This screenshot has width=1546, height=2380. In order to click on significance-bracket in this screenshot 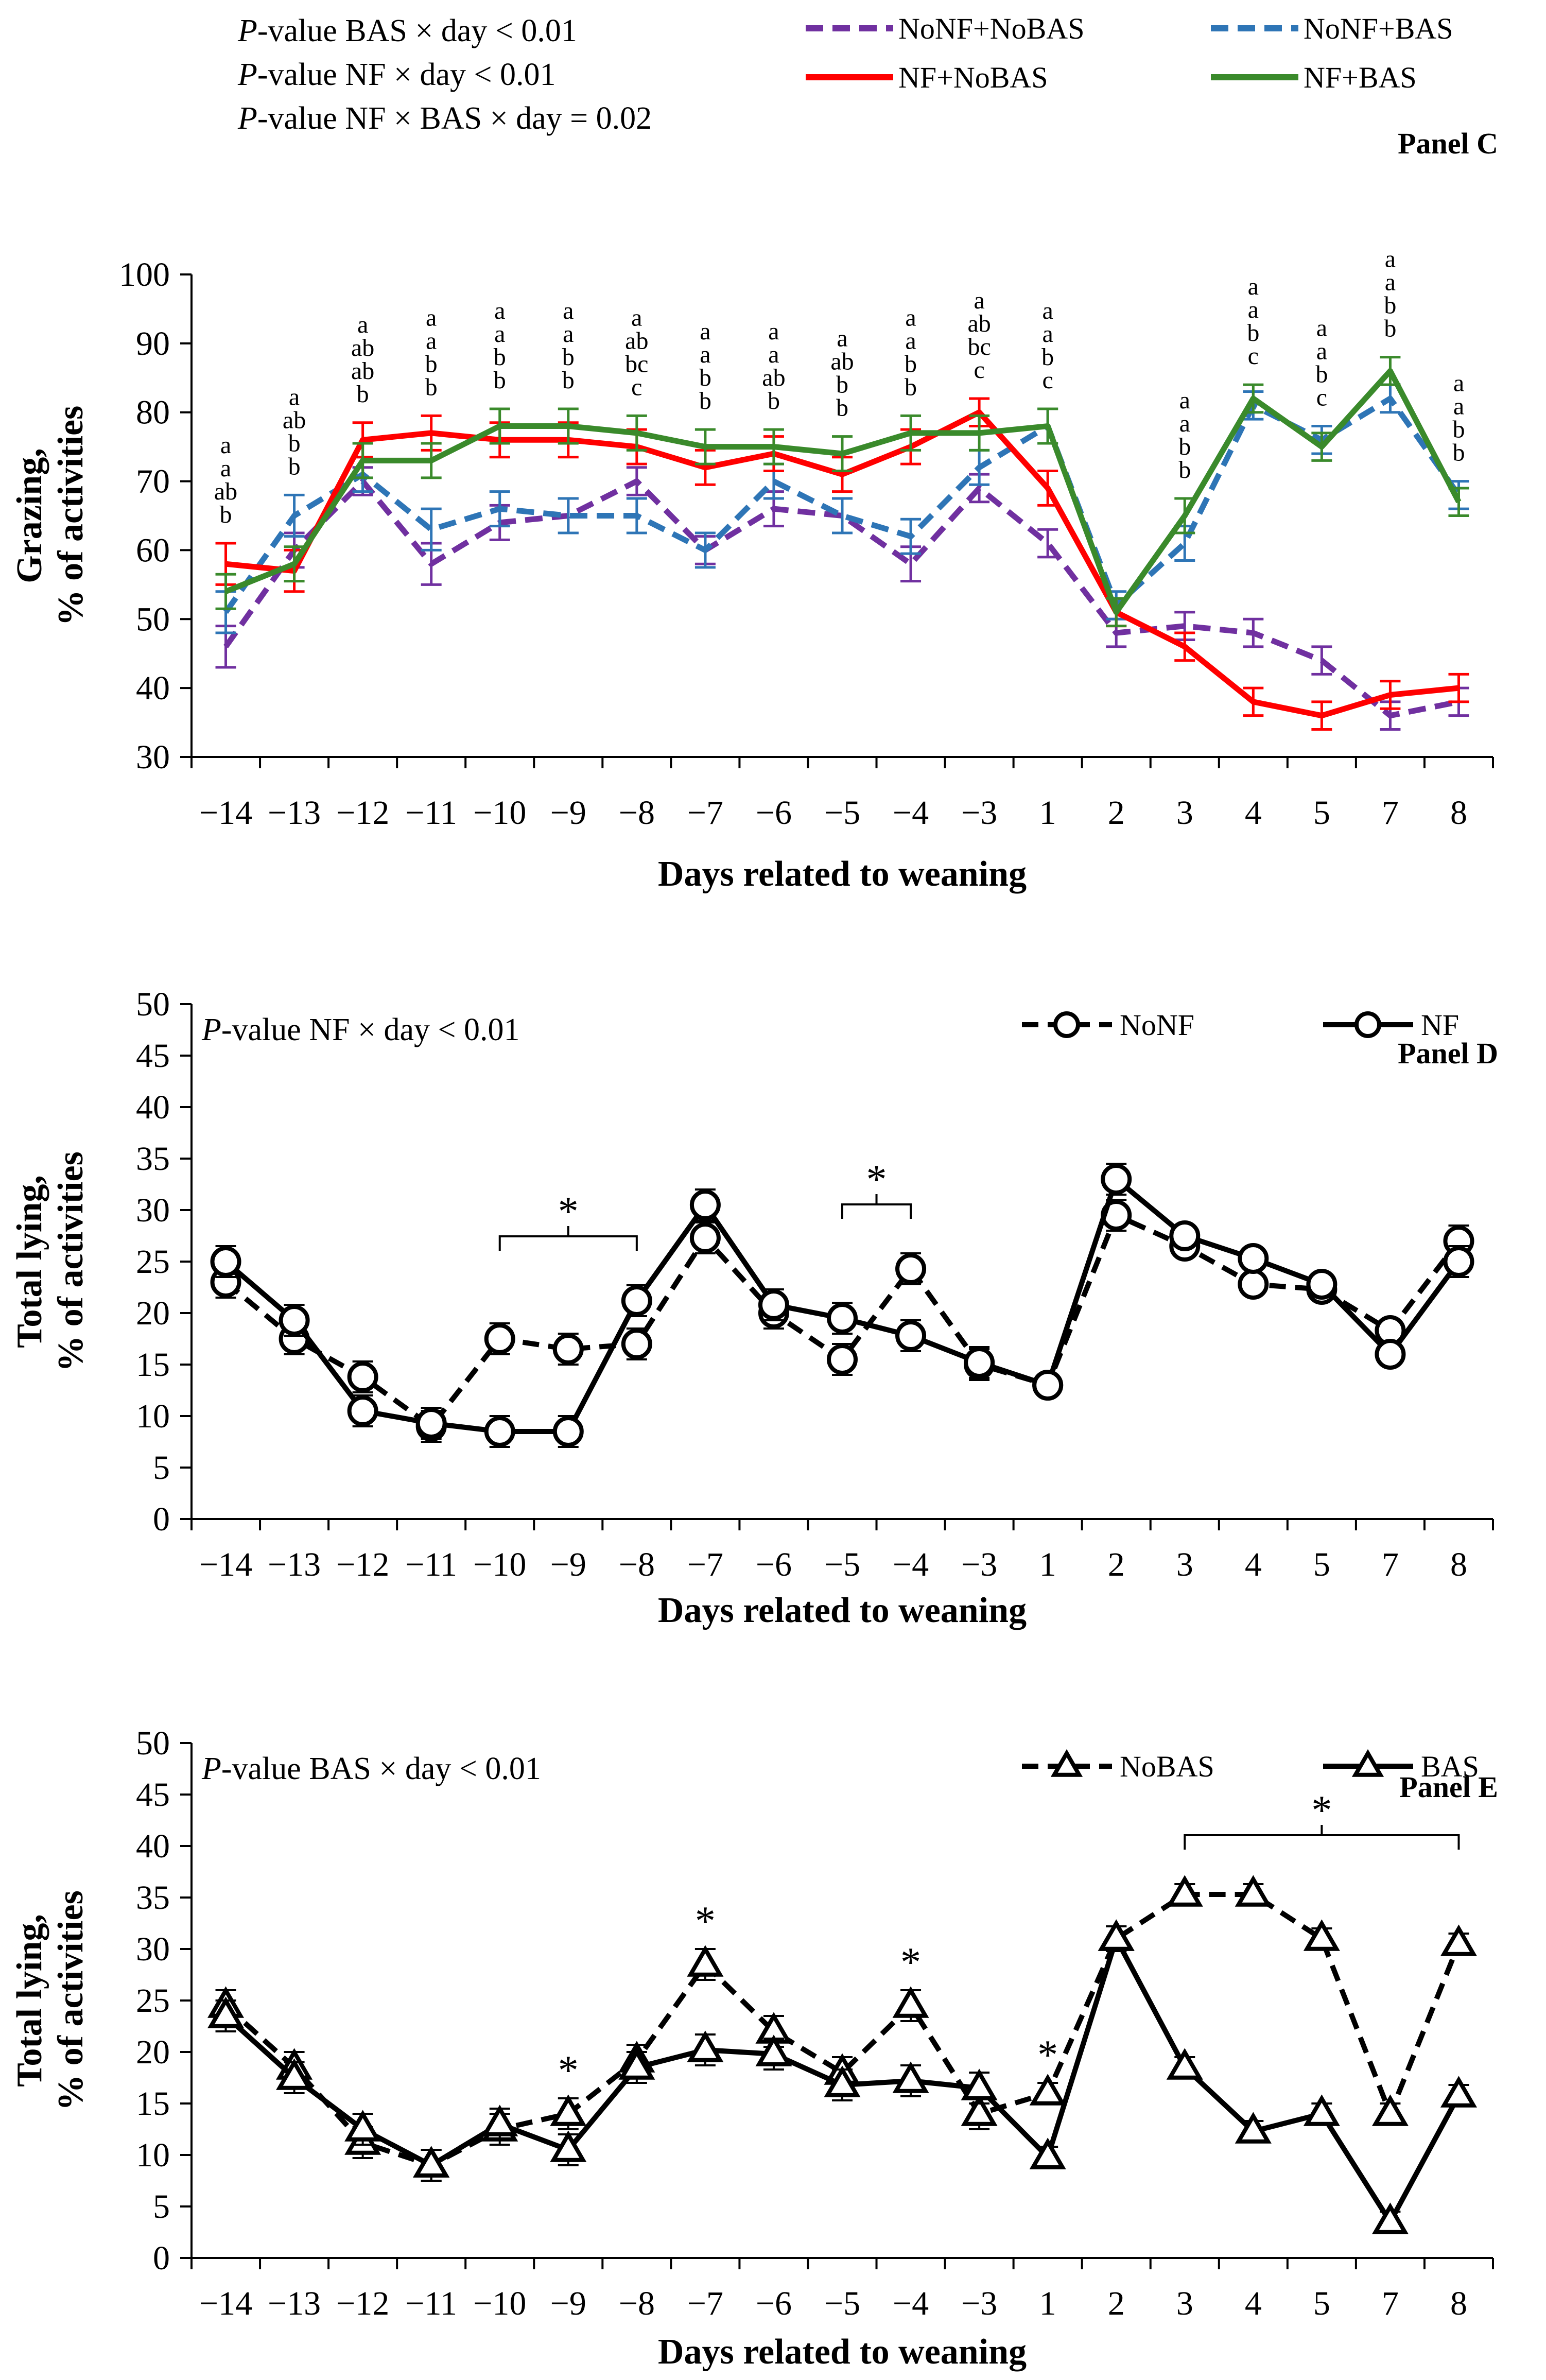, I will do `click(876, 1206)`.